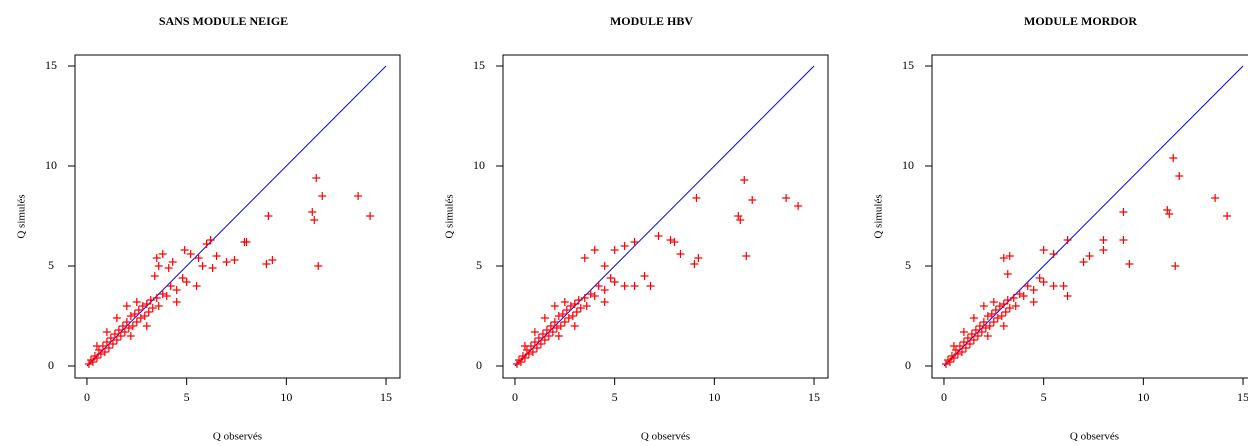  What do you see at coordinates (51, 365) in the screenshot?
I see `y-tick-label: 0` at bounding box center [51, 365].